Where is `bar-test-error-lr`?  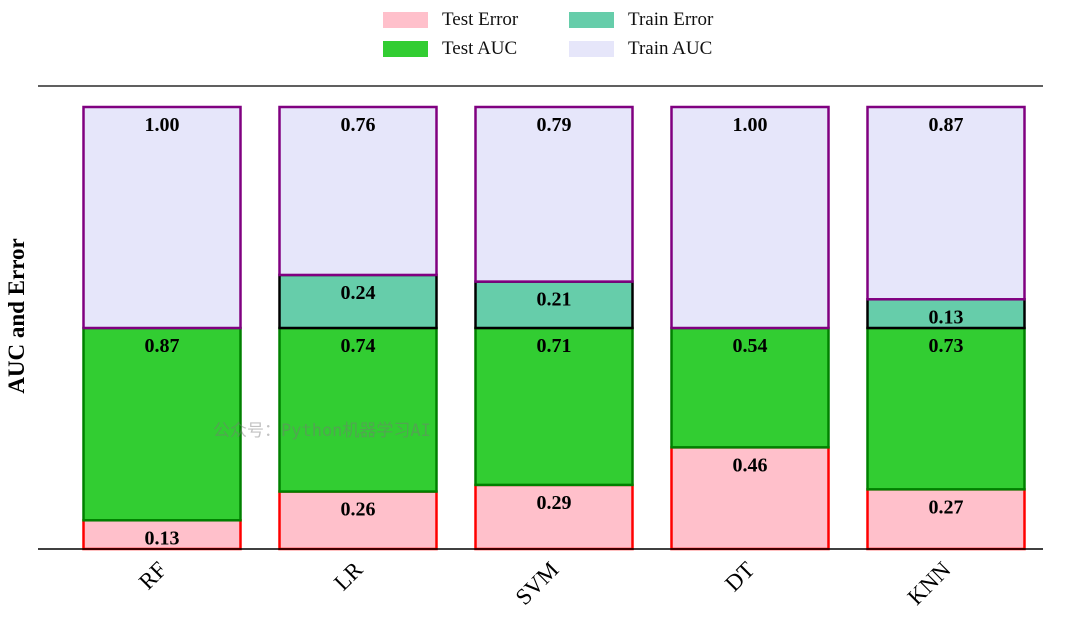 bar-test-error-lr is located at coordinates (358, 520).